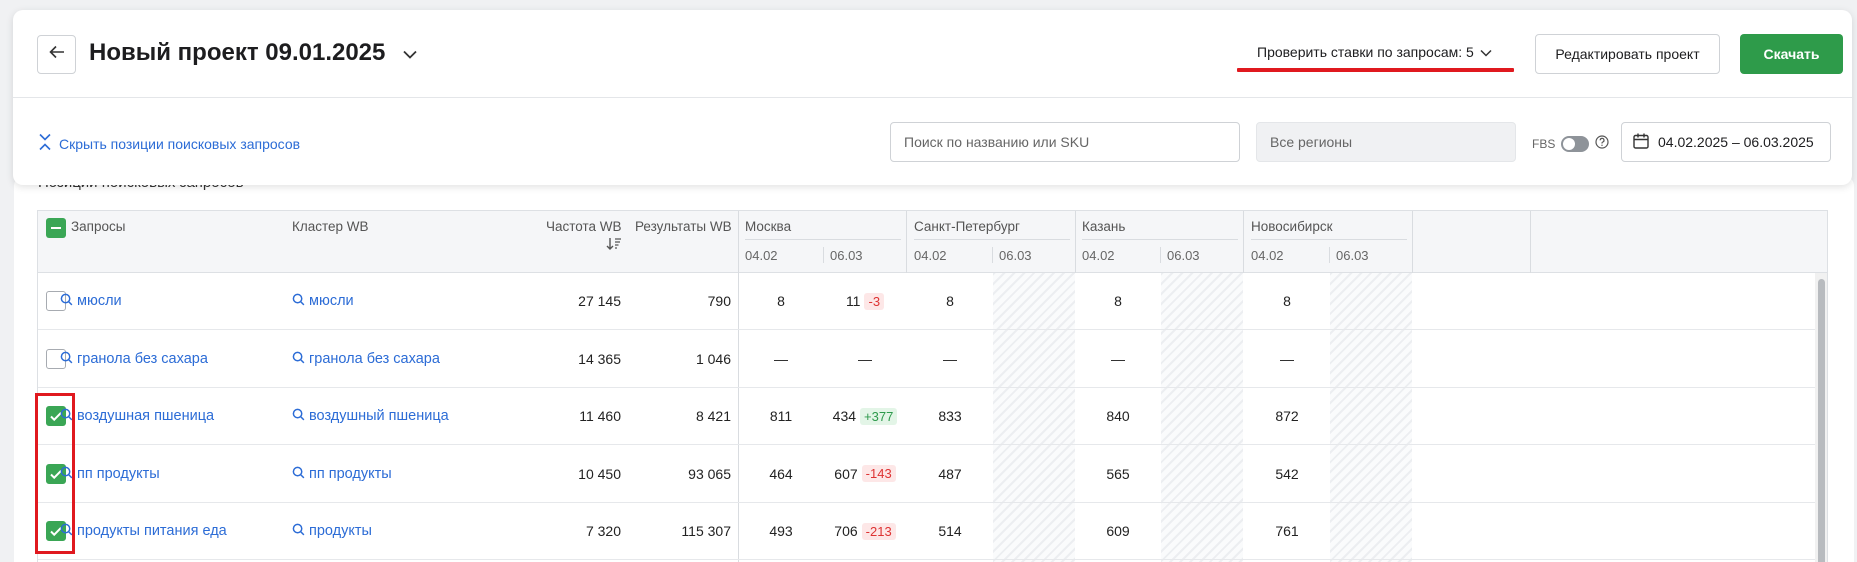 The width and height of the screenshot is (1857, 562). I want to click on scrollbar-thumb, so click(1821, 420).